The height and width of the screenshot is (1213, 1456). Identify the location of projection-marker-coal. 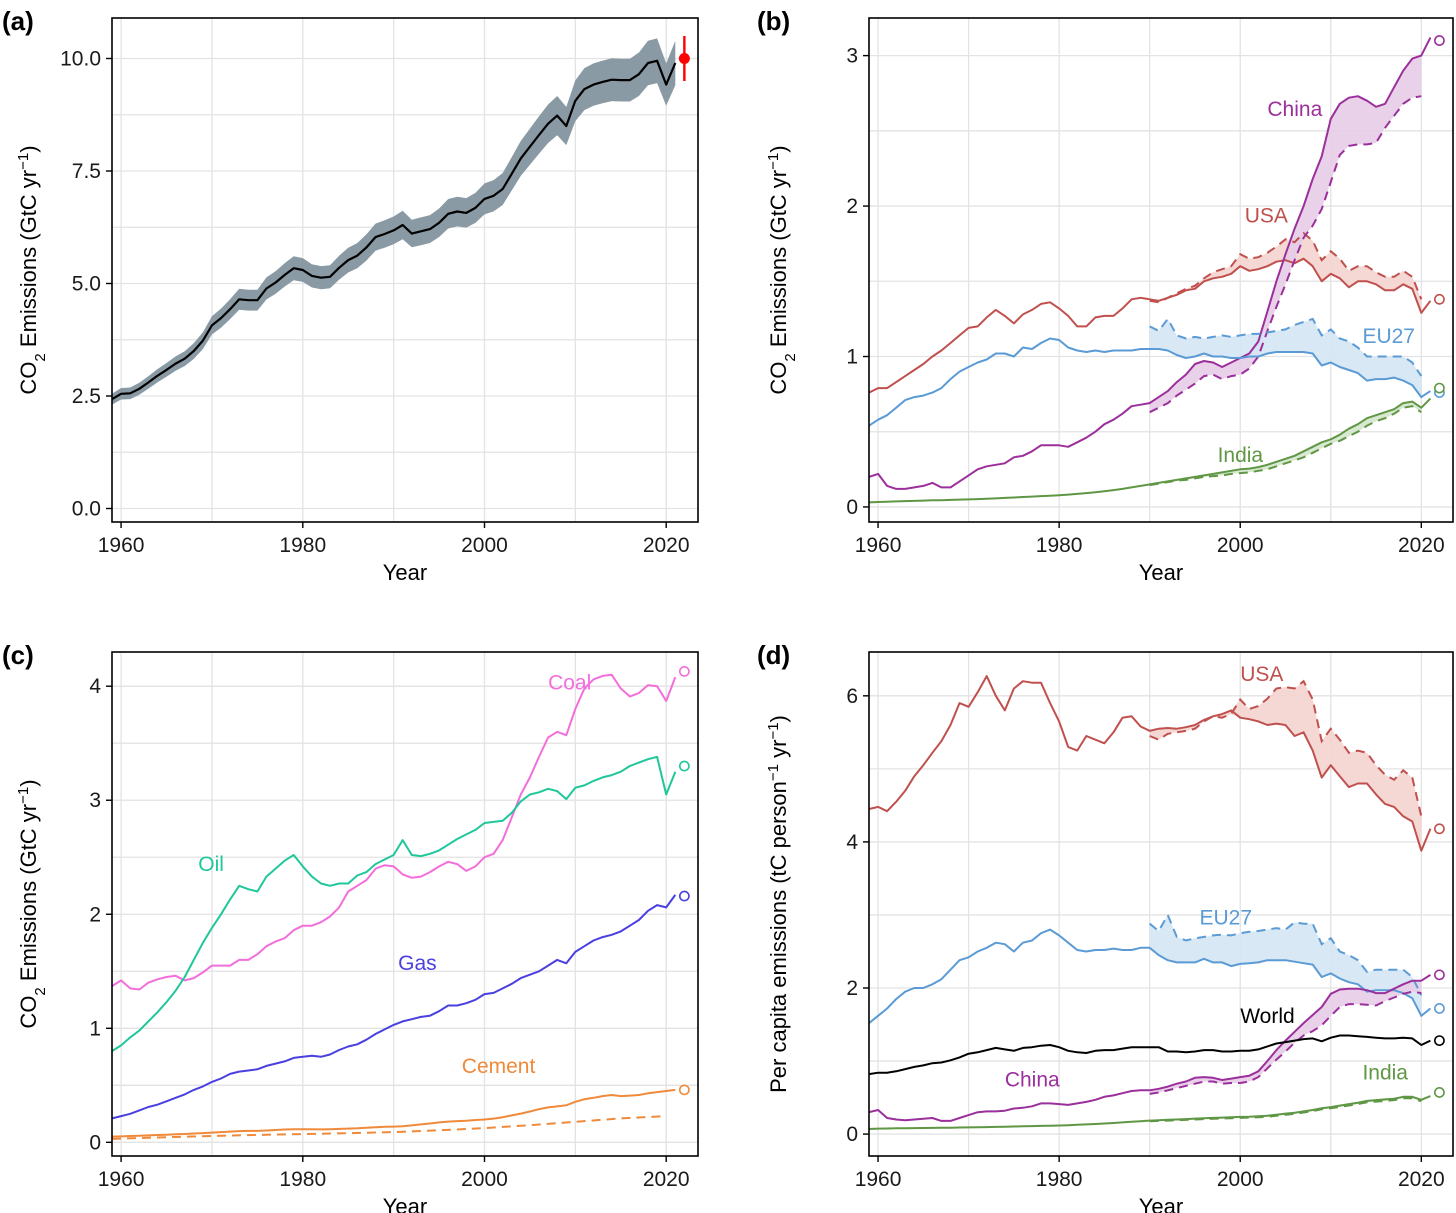
(684, 671).